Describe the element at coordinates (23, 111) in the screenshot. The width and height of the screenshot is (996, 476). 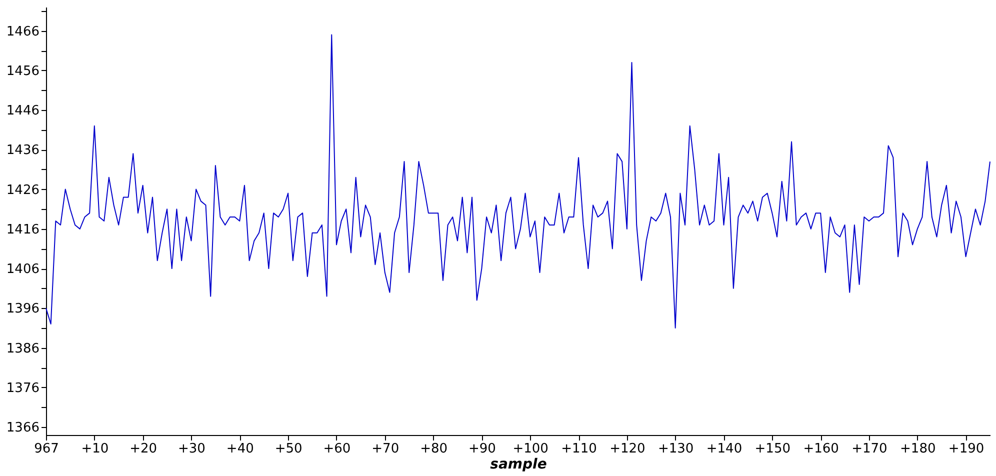
I see `y-tick-label: 1446` at that location.